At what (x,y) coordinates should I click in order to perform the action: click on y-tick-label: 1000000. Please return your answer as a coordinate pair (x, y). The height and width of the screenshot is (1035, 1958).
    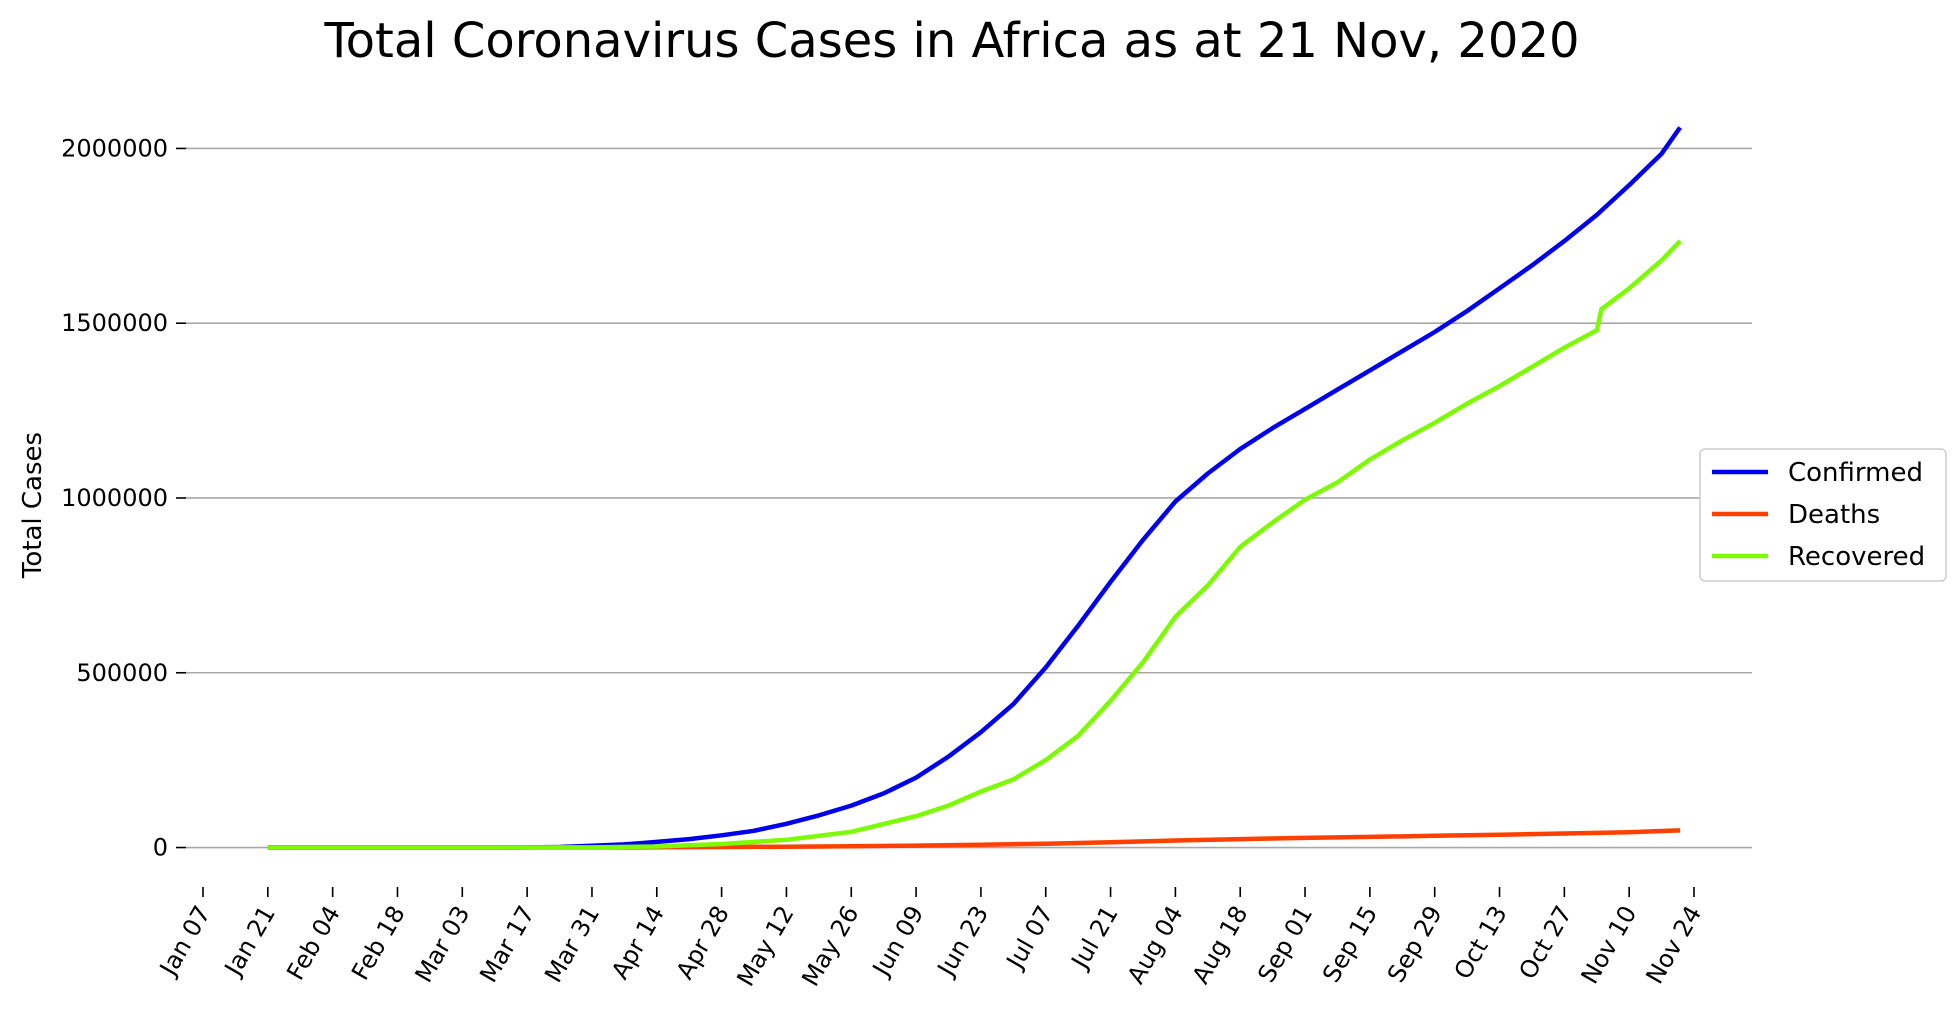
    Looking at the image, I should click on (114, 498).